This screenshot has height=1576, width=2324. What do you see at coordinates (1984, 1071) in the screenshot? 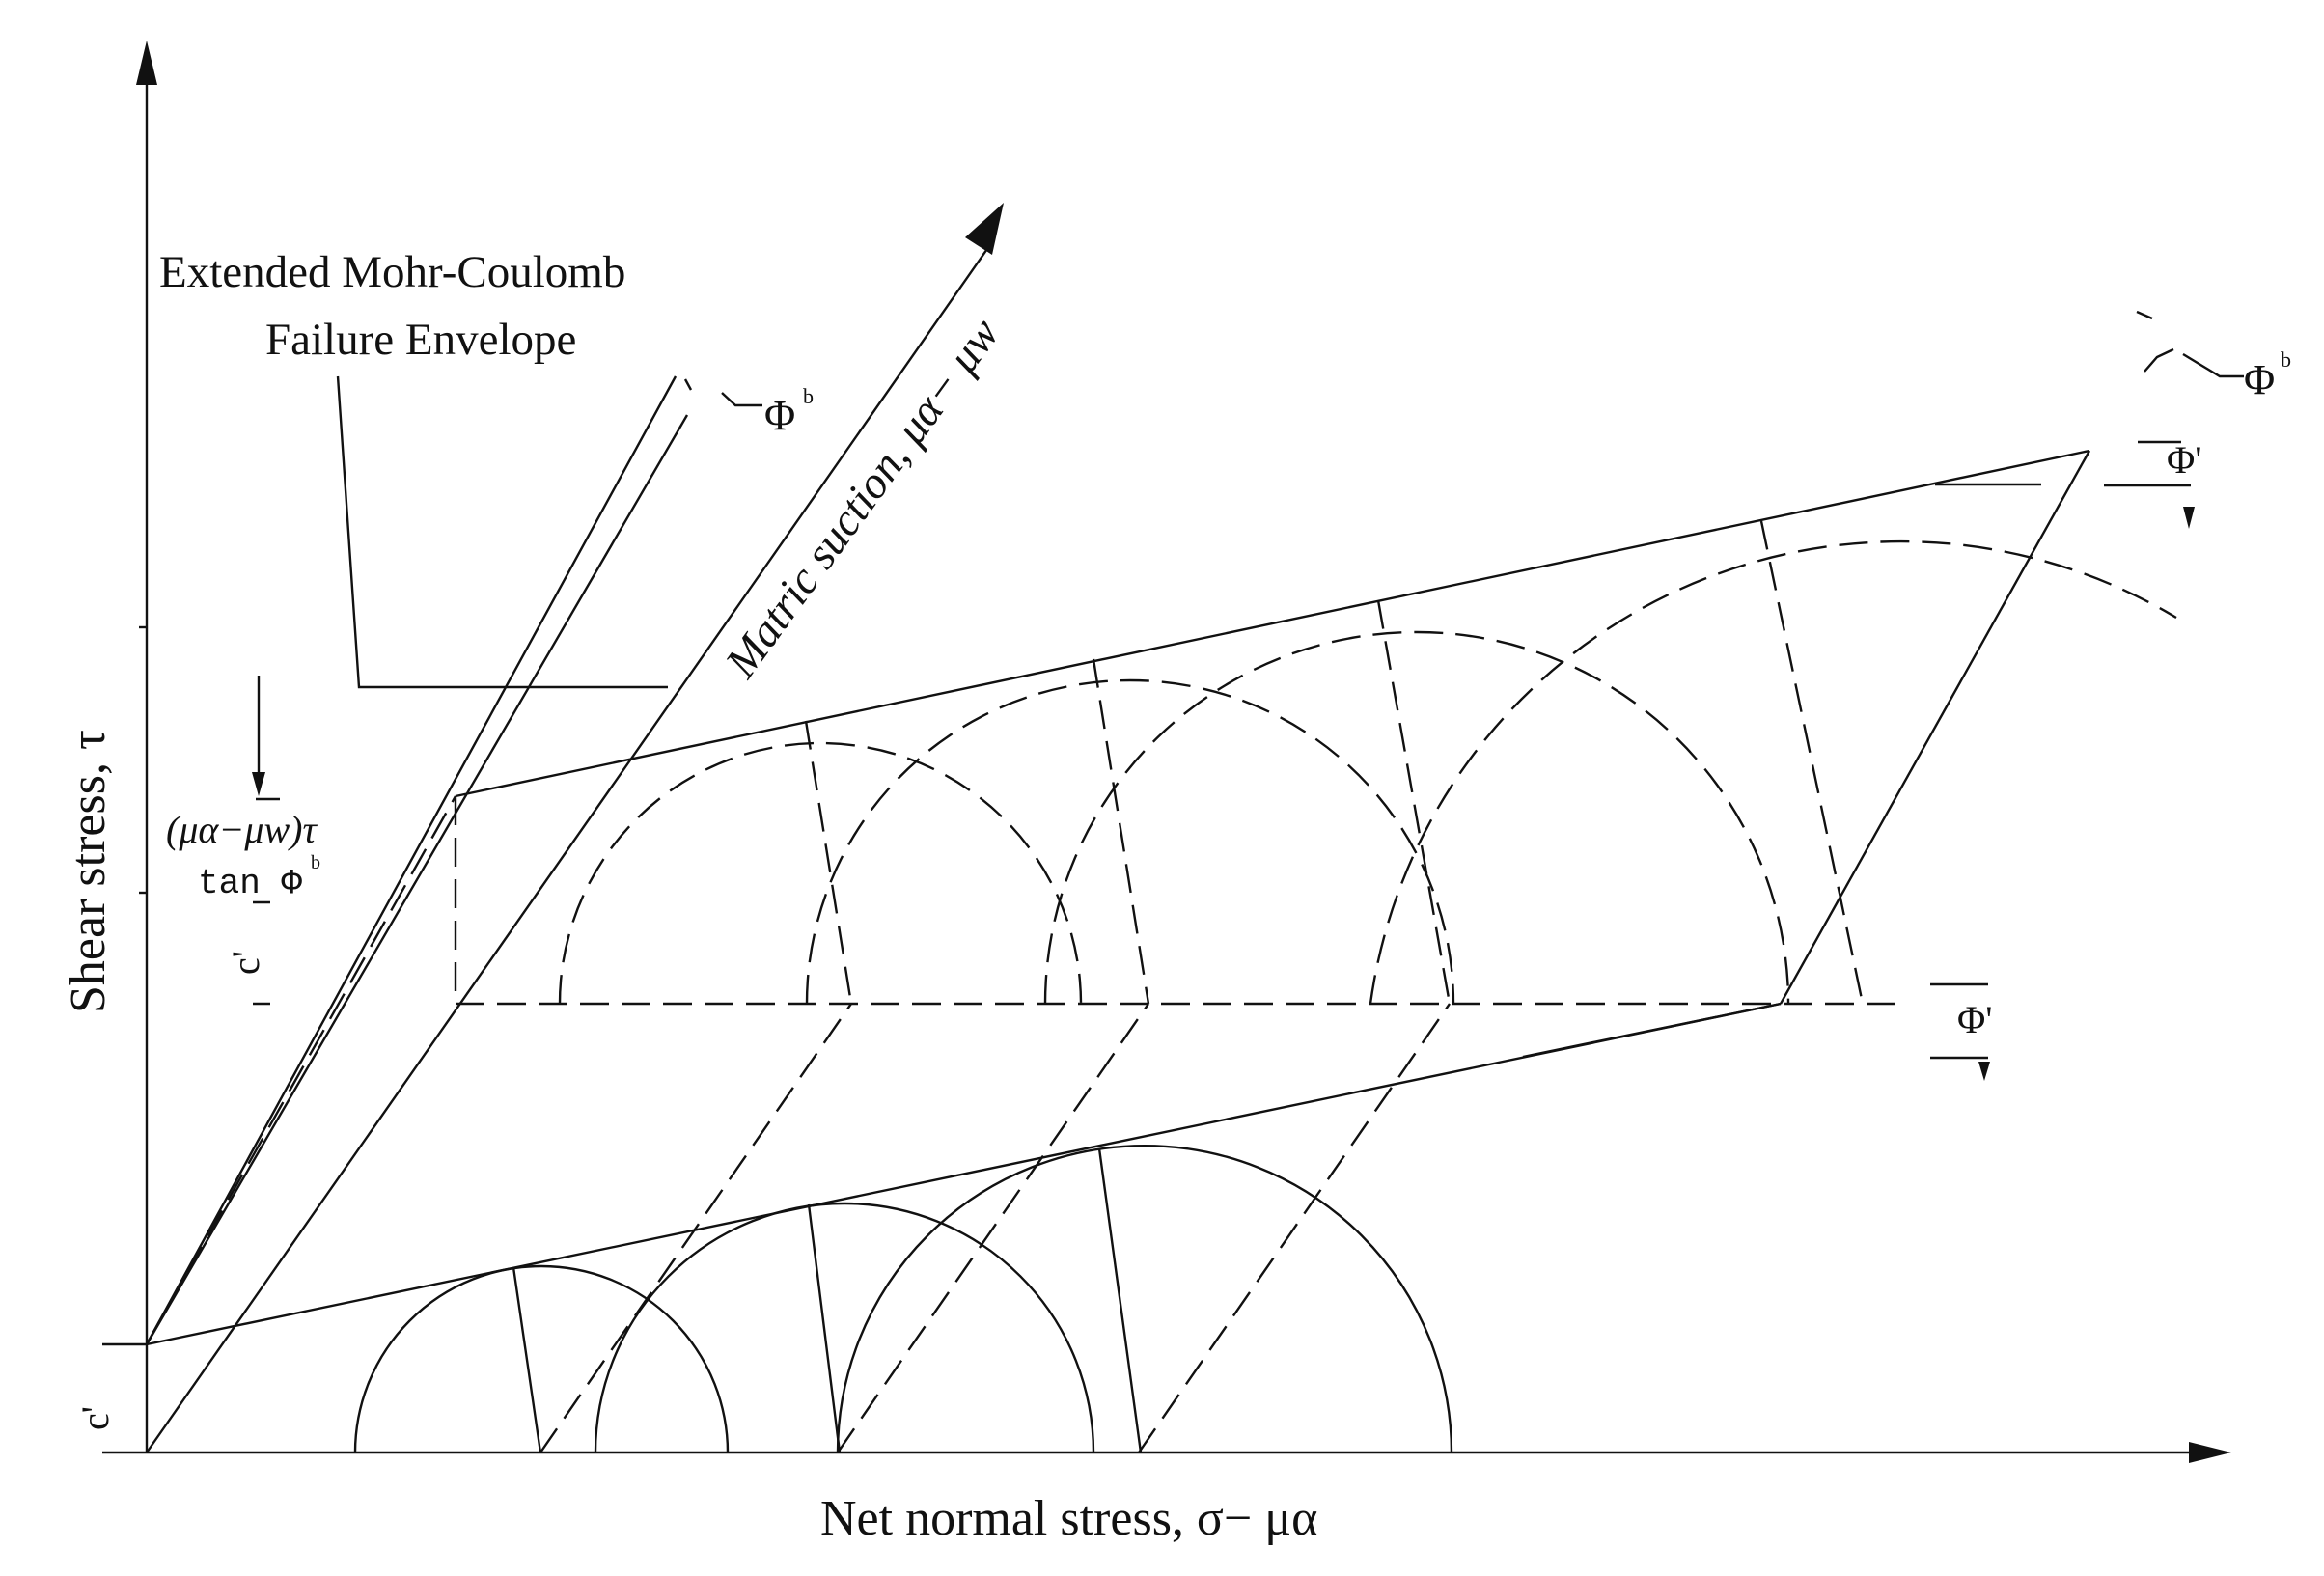
I see `phi-prime-lower-arrow` at bounding box center [1984, 1071].